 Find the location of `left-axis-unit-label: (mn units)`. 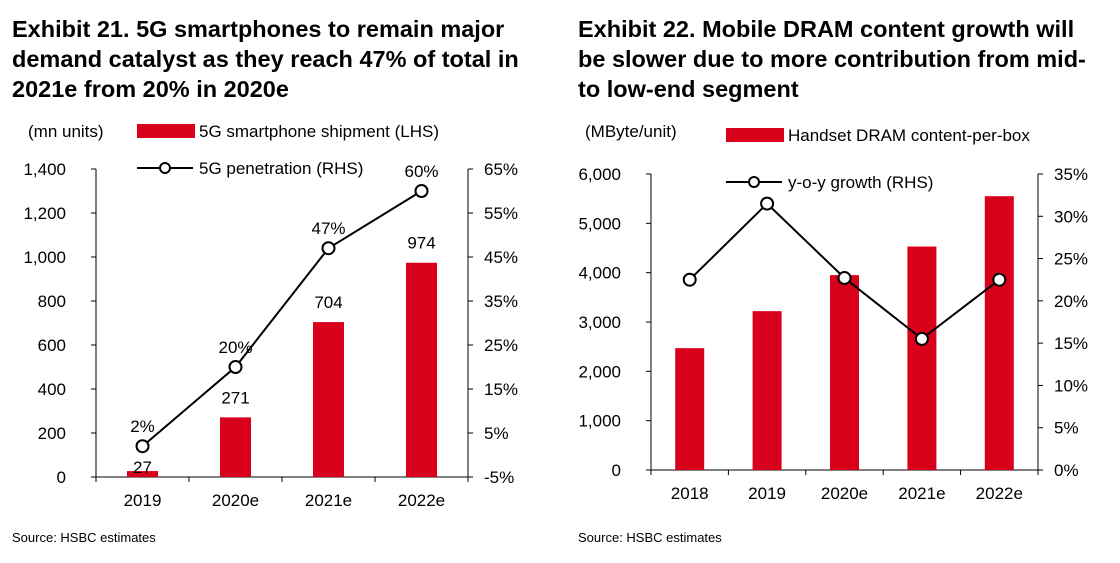

left-axis-unit-label: (mn units) is located at coordinates (66, 131).